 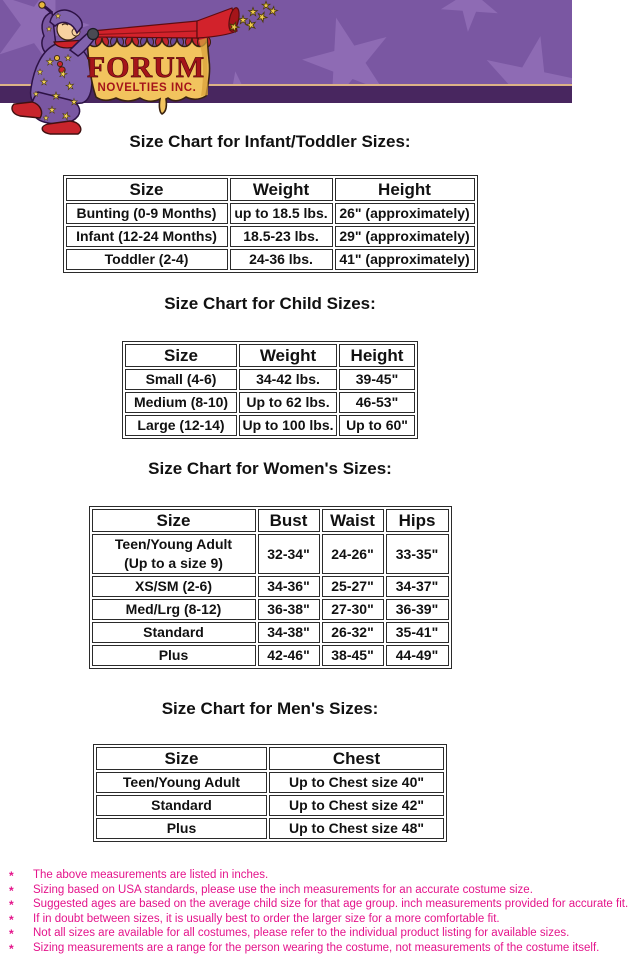 I want to click on value-cell: Up to 100 lbs., so click(x=288, y=425).